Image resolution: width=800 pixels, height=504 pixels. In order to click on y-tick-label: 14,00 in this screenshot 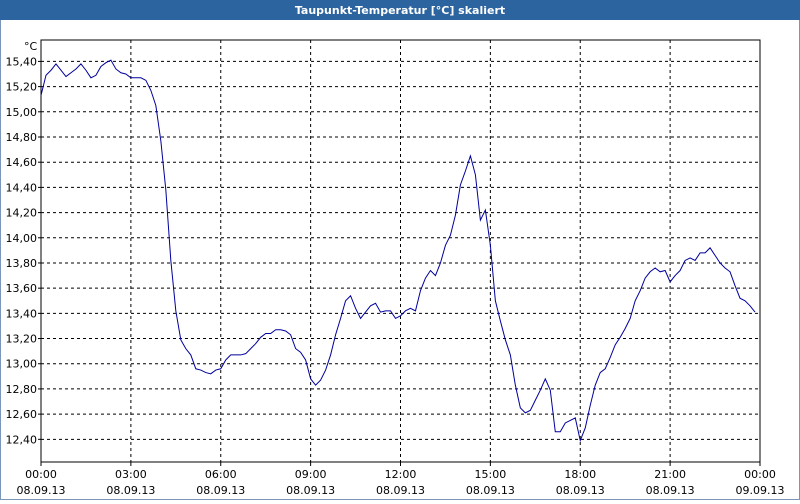, I will do `click(22, 238)`.